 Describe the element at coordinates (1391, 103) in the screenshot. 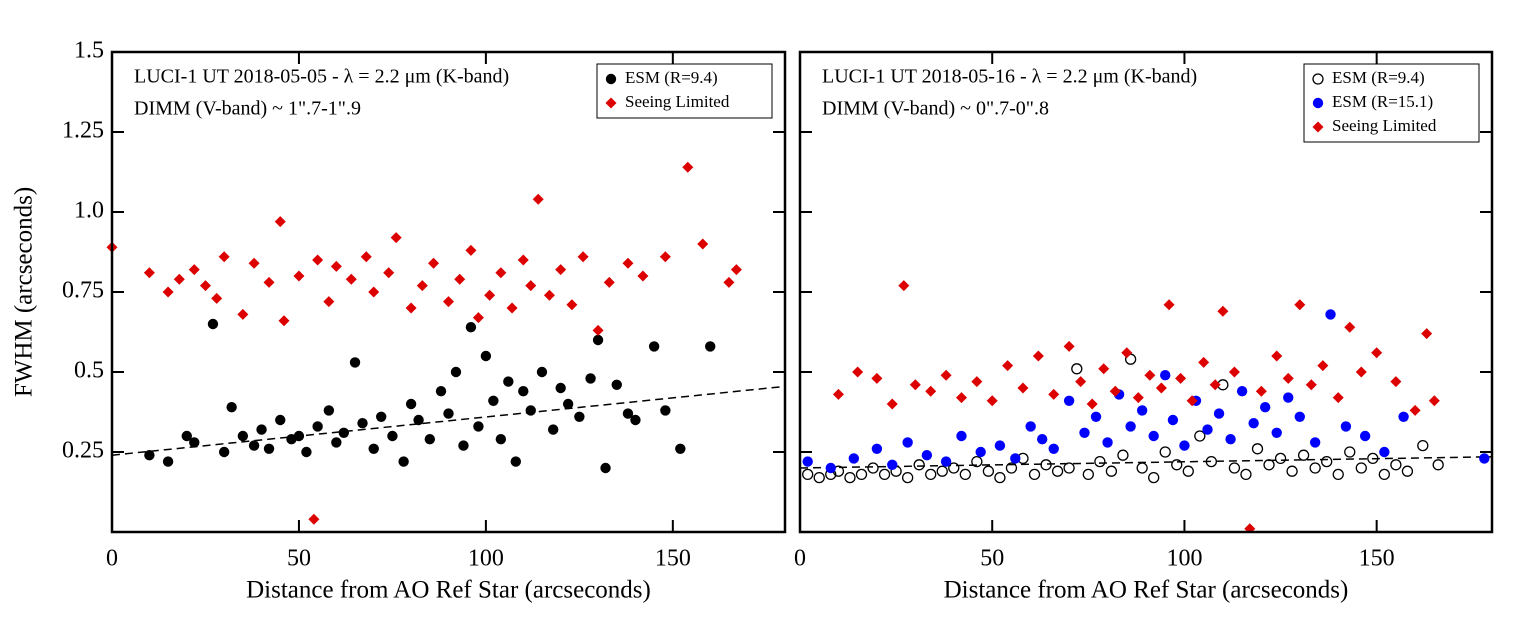

I see `legend-box` at that location.